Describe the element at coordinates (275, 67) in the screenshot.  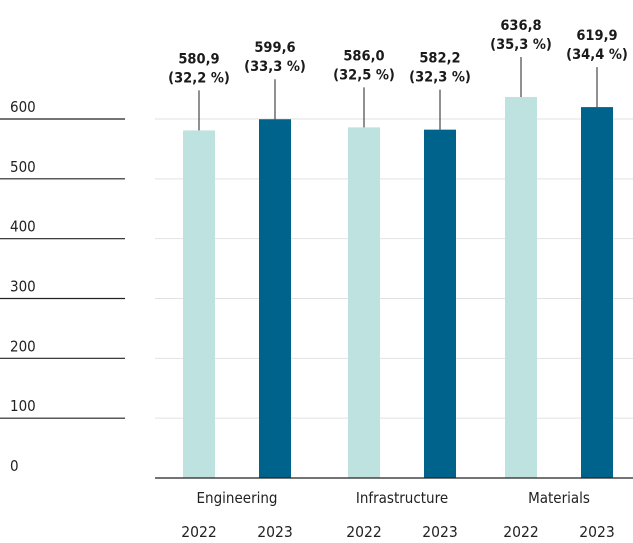
I see `data-label-share: (33,3 %)` at that location.